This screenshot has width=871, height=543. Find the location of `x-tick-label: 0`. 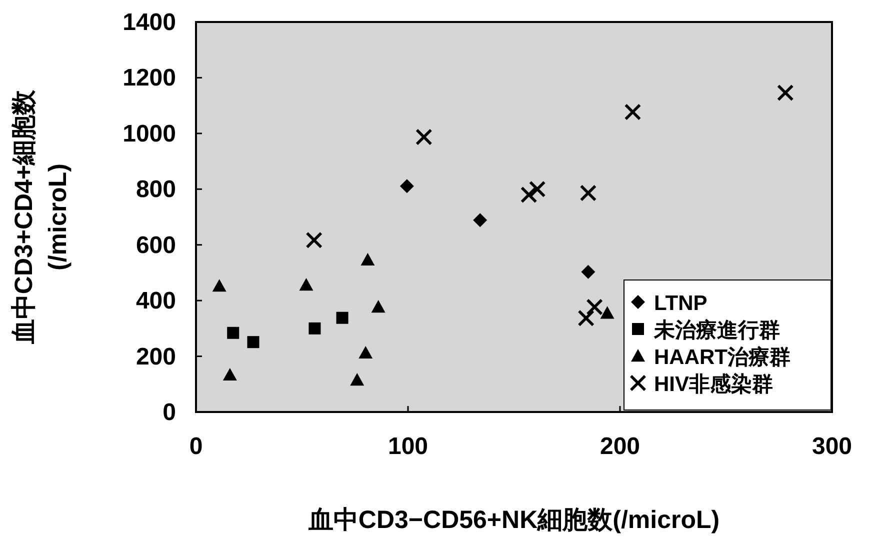

x-tick-label: 0 is located at coordinates (196, 446).